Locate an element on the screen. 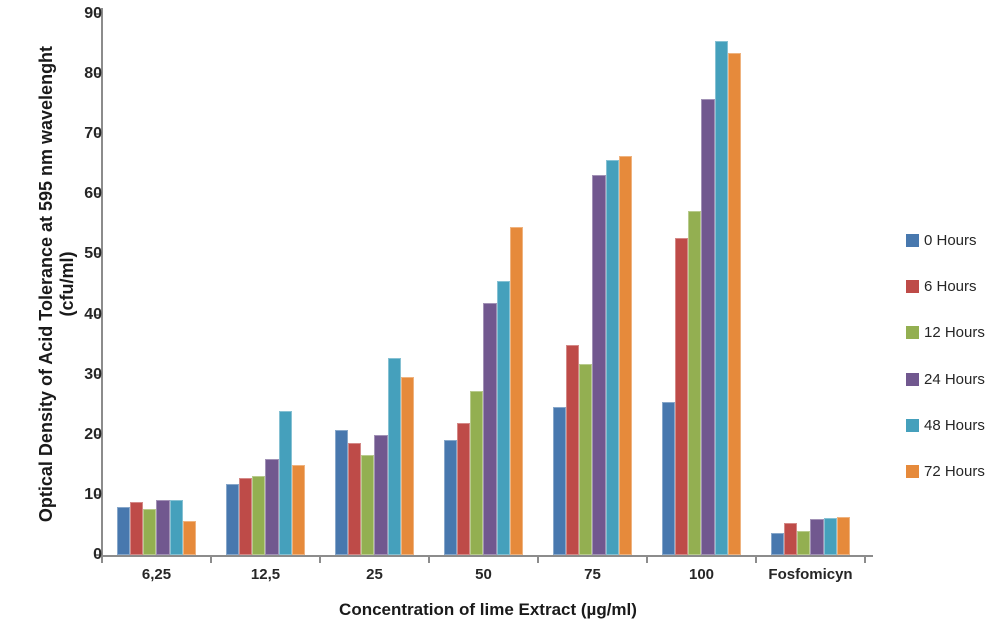 The width and height of the screenshot is (1000, 638). bar-24-hours-Fosfomicyn is located at coordinates (817, 536).